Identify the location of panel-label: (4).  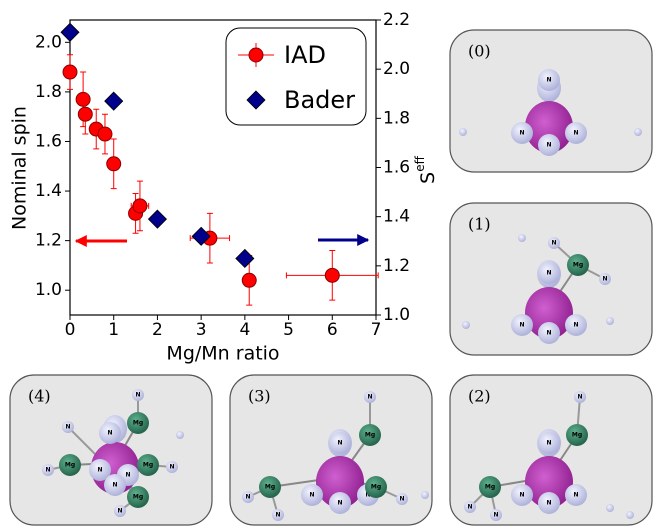
(39, 396).